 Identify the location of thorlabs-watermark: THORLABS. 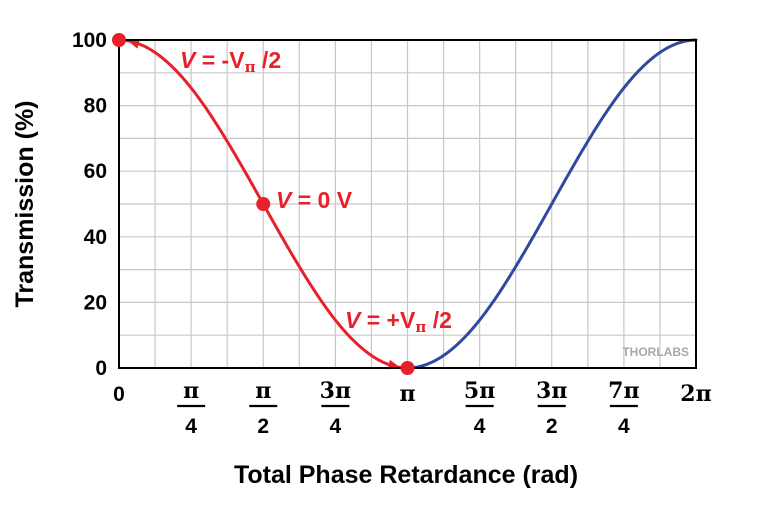
(655, 352).